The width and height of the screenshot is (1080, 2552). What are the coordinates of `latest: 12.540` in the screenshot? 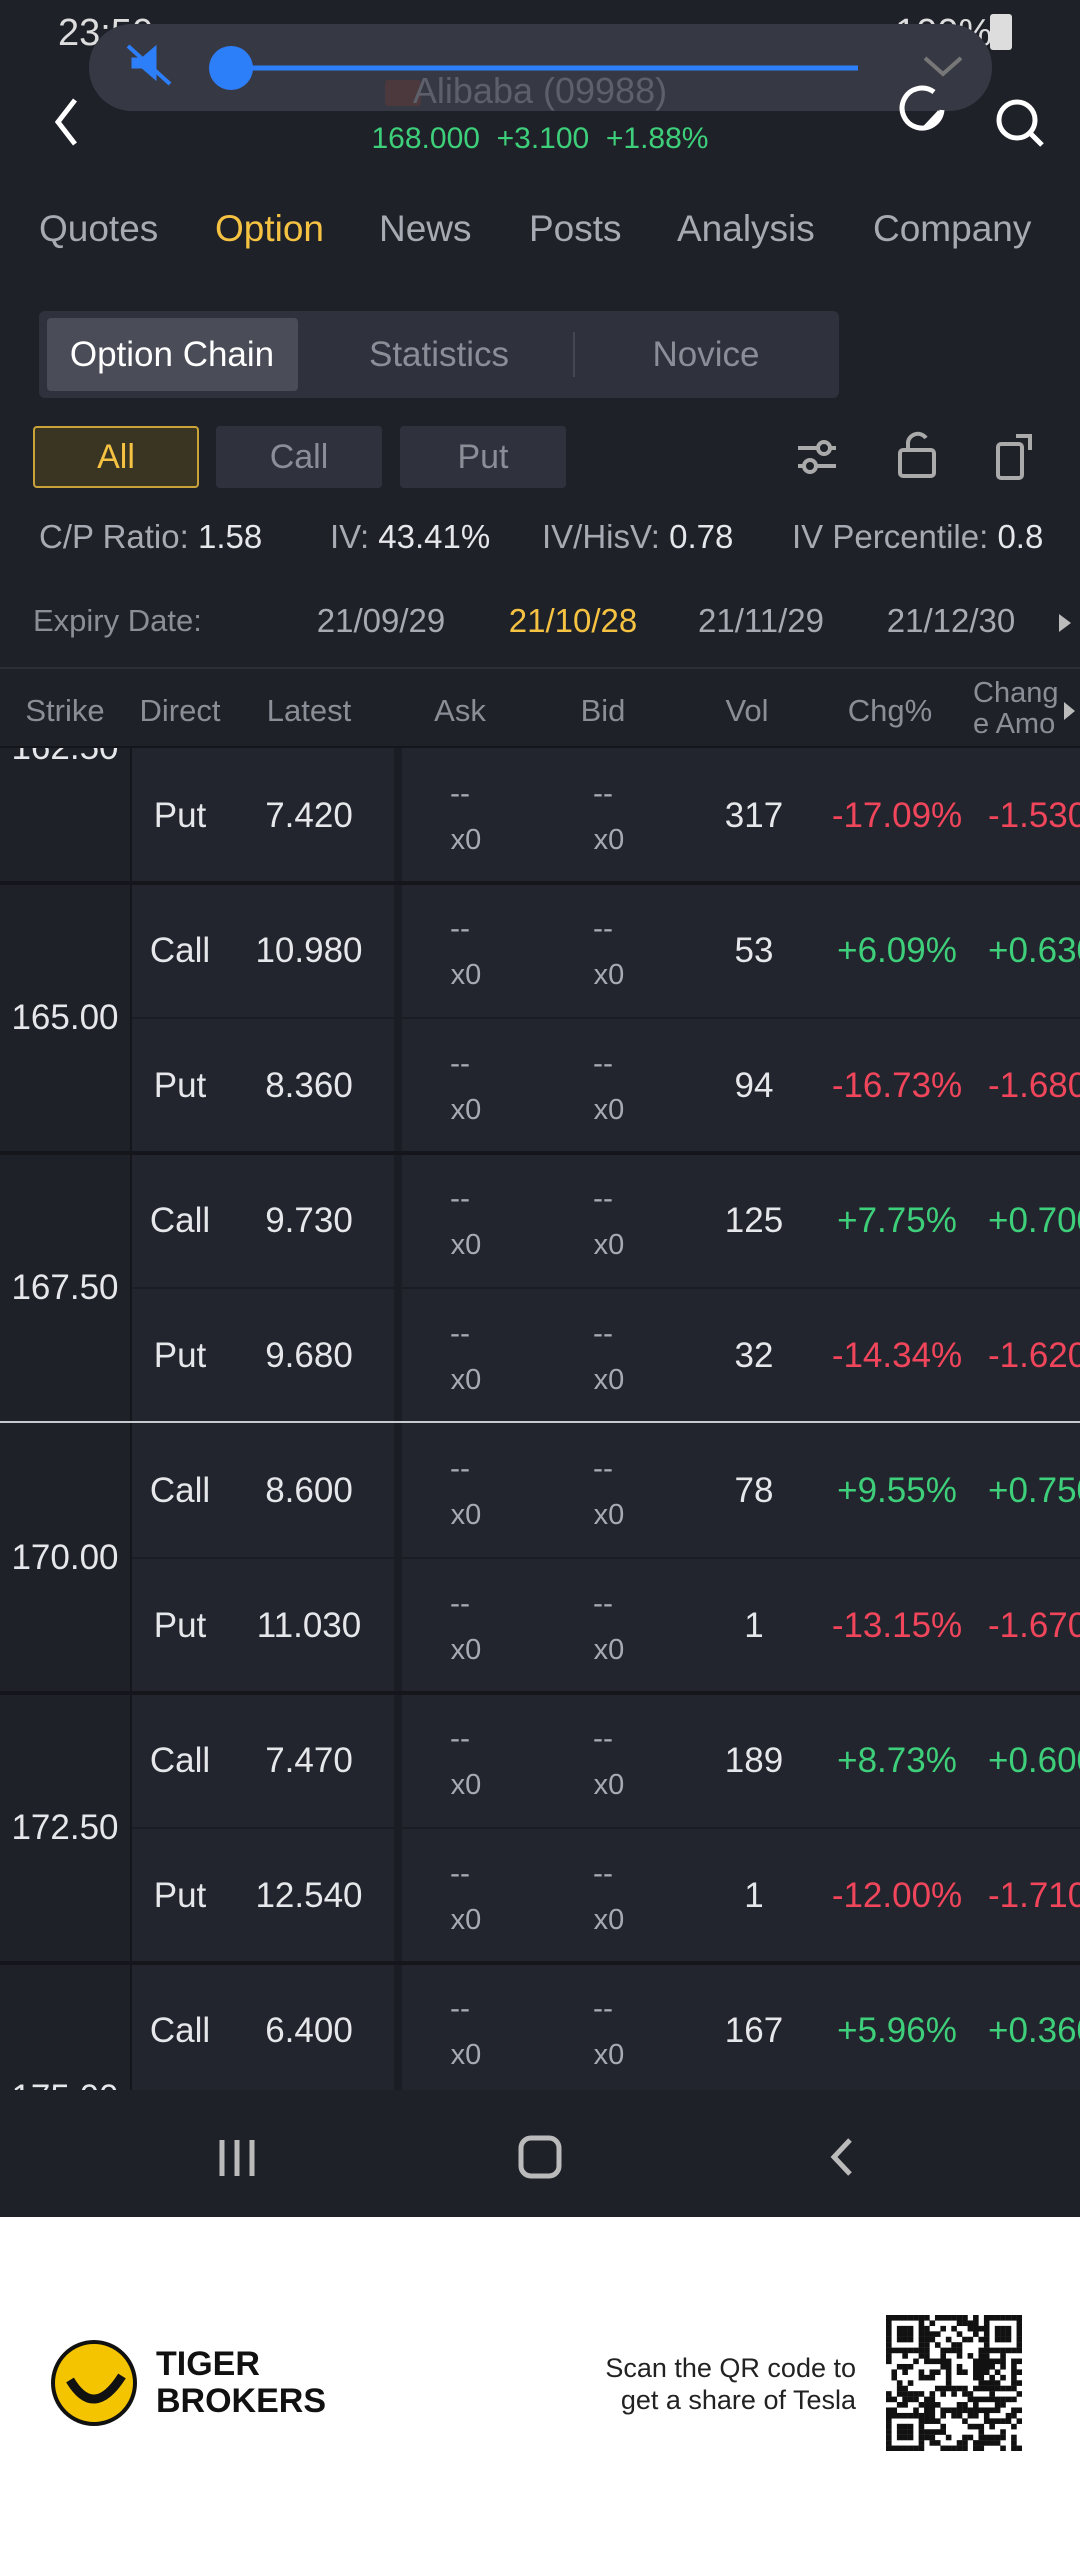 It's located at (309, 1895).